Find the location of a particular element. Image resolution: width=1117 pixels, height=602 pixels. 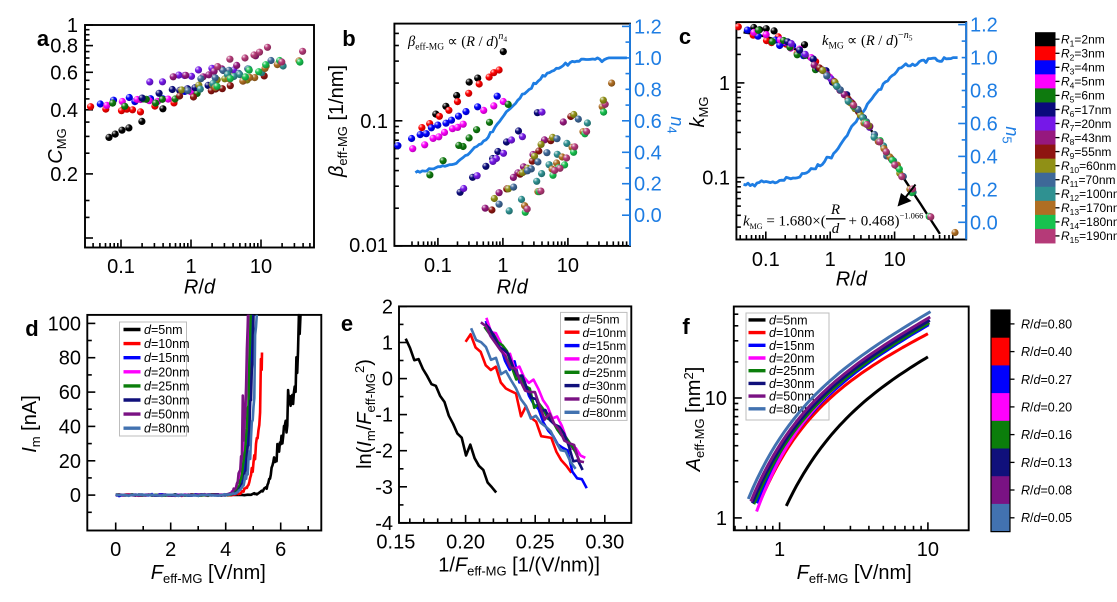

svg-text: R12=100nm is located at coordinates (1089, 195).